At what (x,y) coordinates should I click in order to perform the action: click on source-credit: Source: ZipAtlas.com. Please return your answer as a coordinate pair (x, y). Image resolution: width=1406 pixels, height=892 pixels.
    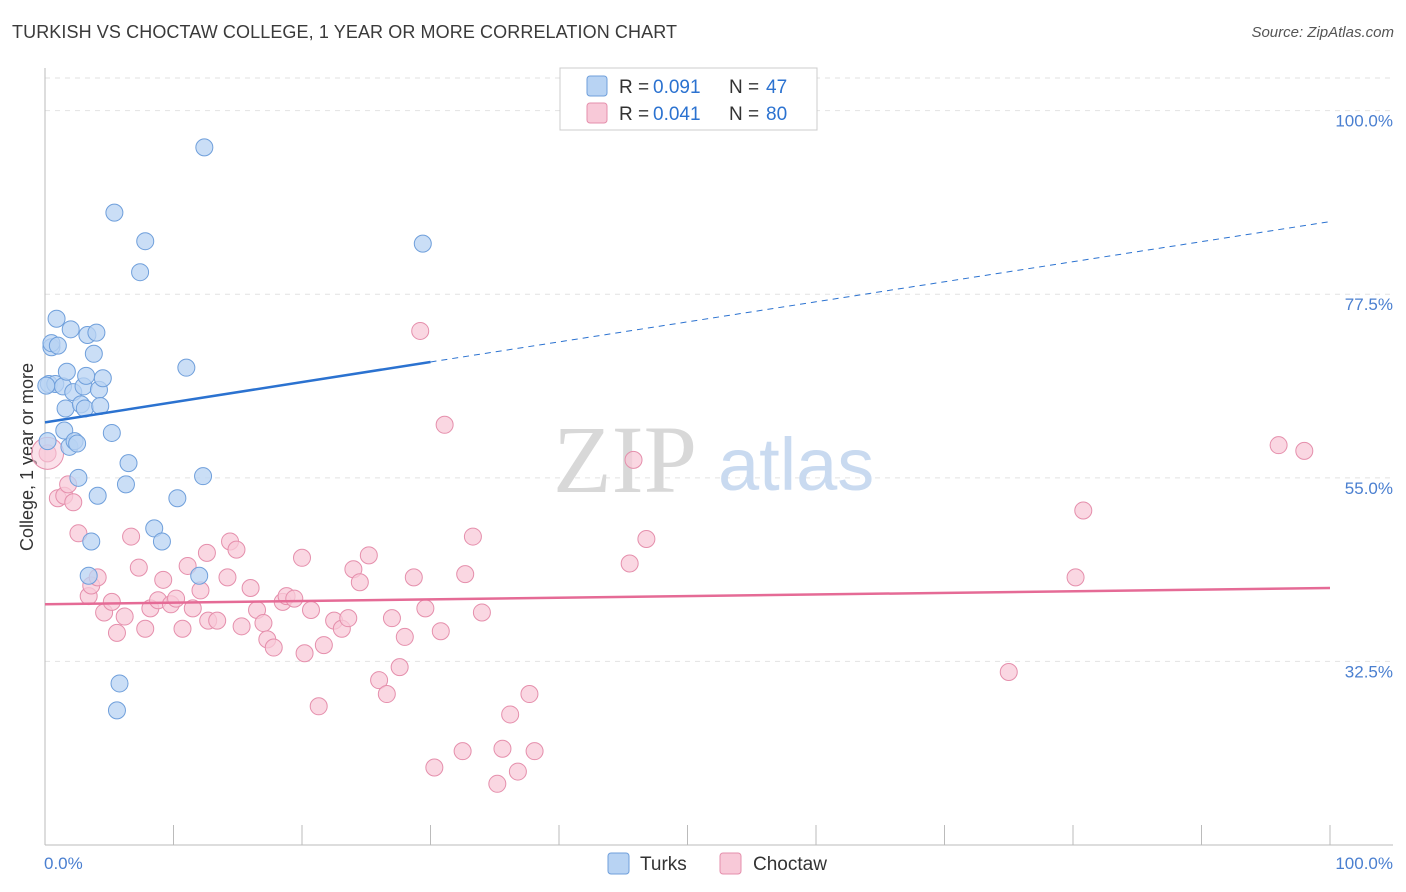
    Looking at the image, I should click on (1322, 32).